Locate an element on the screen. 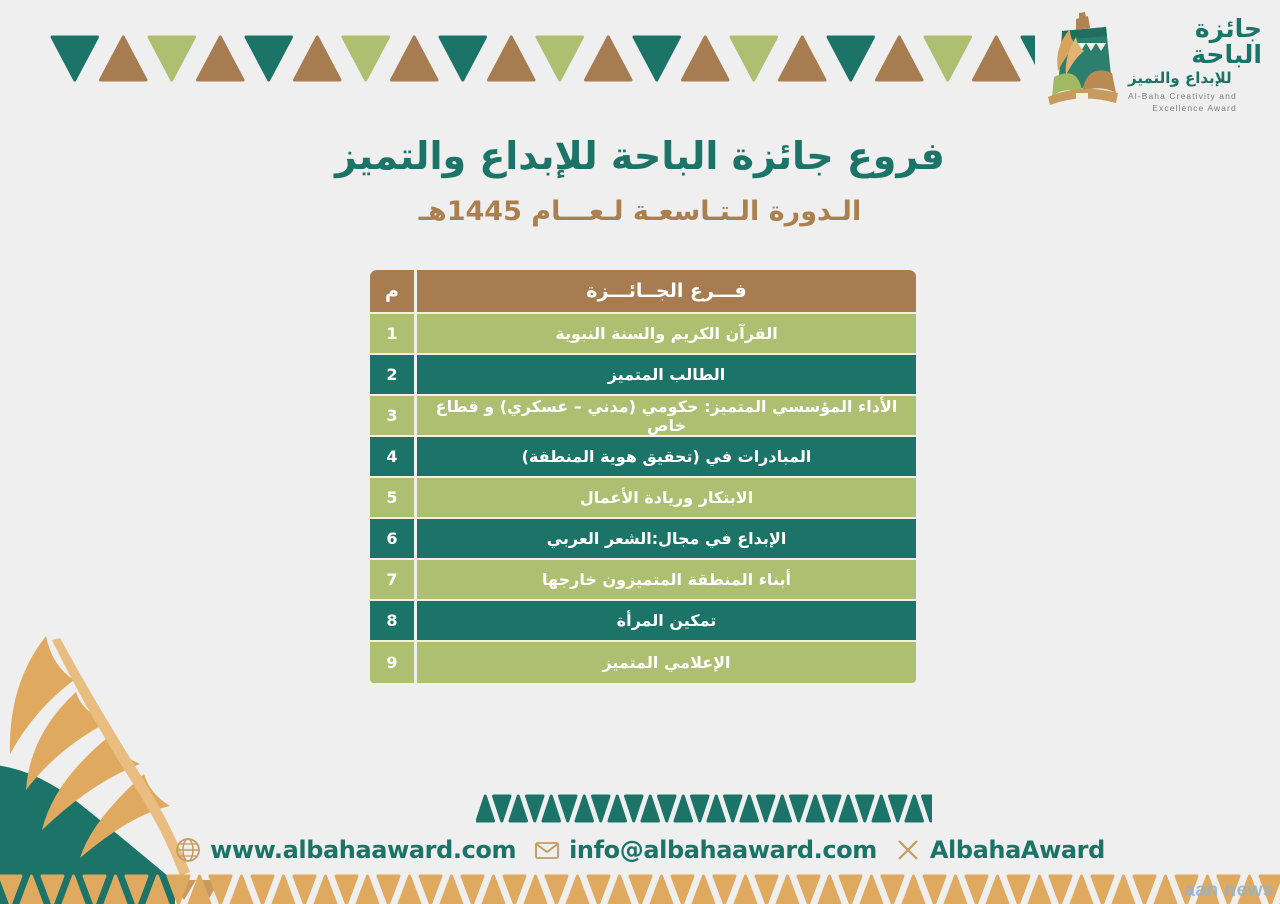  logo-arabic-name: جائزة الباحة is located at coordinates (1226, 42).